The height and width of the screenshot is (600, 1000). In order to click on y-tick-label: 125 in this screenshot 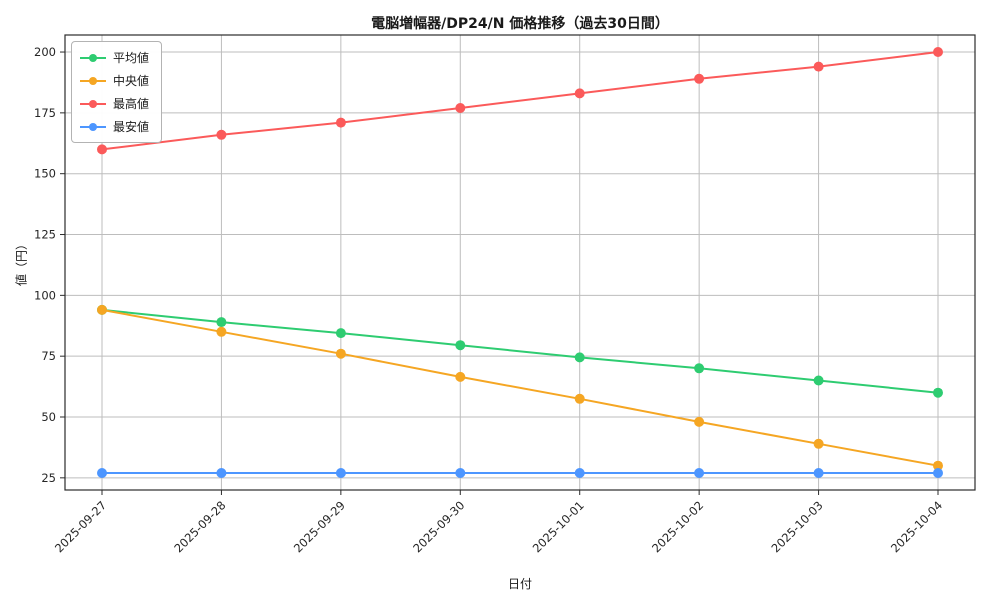, I will do `click(45, 235)`.